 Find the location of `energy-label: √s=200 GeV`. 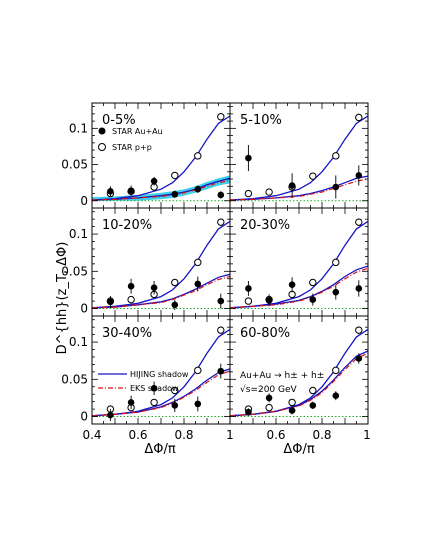

energy-label: √s=200 GeV is located at coordinates (269, 389).